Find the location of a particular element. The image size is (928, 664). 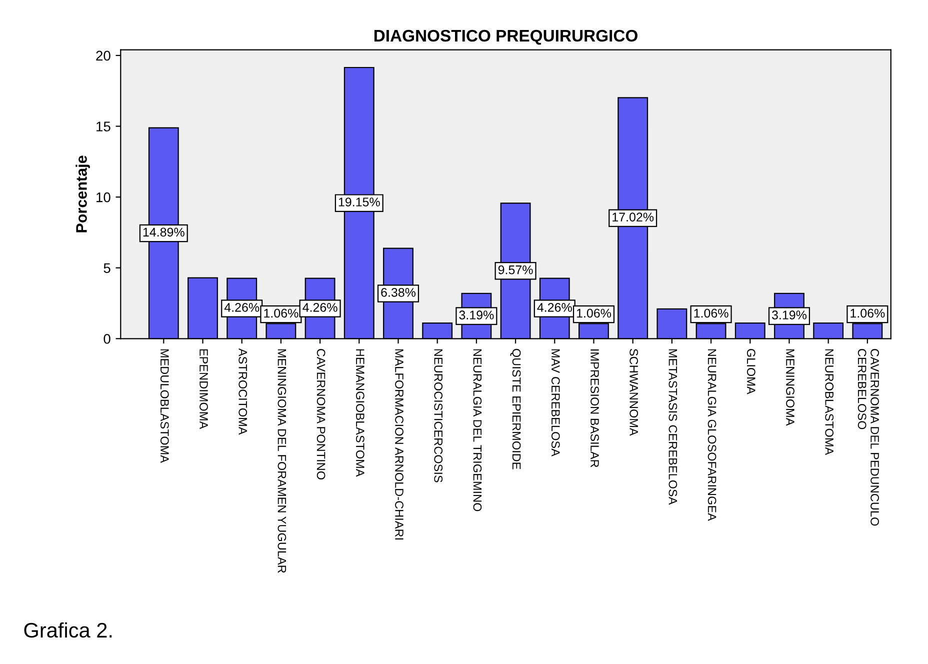

y-tick-label: 10 is located at coordinates (103, 197).